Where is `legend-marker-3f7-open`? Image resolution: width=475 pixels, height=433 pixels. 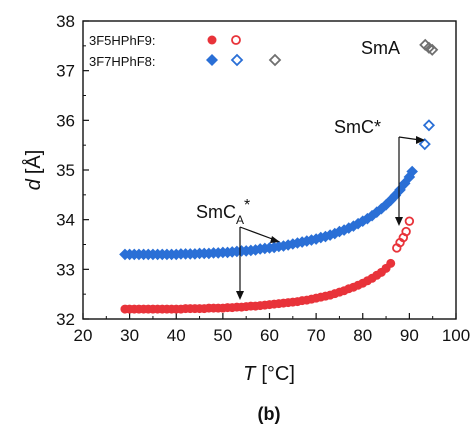 legend-marker-3f7-open is located at coordinates (237, 60).